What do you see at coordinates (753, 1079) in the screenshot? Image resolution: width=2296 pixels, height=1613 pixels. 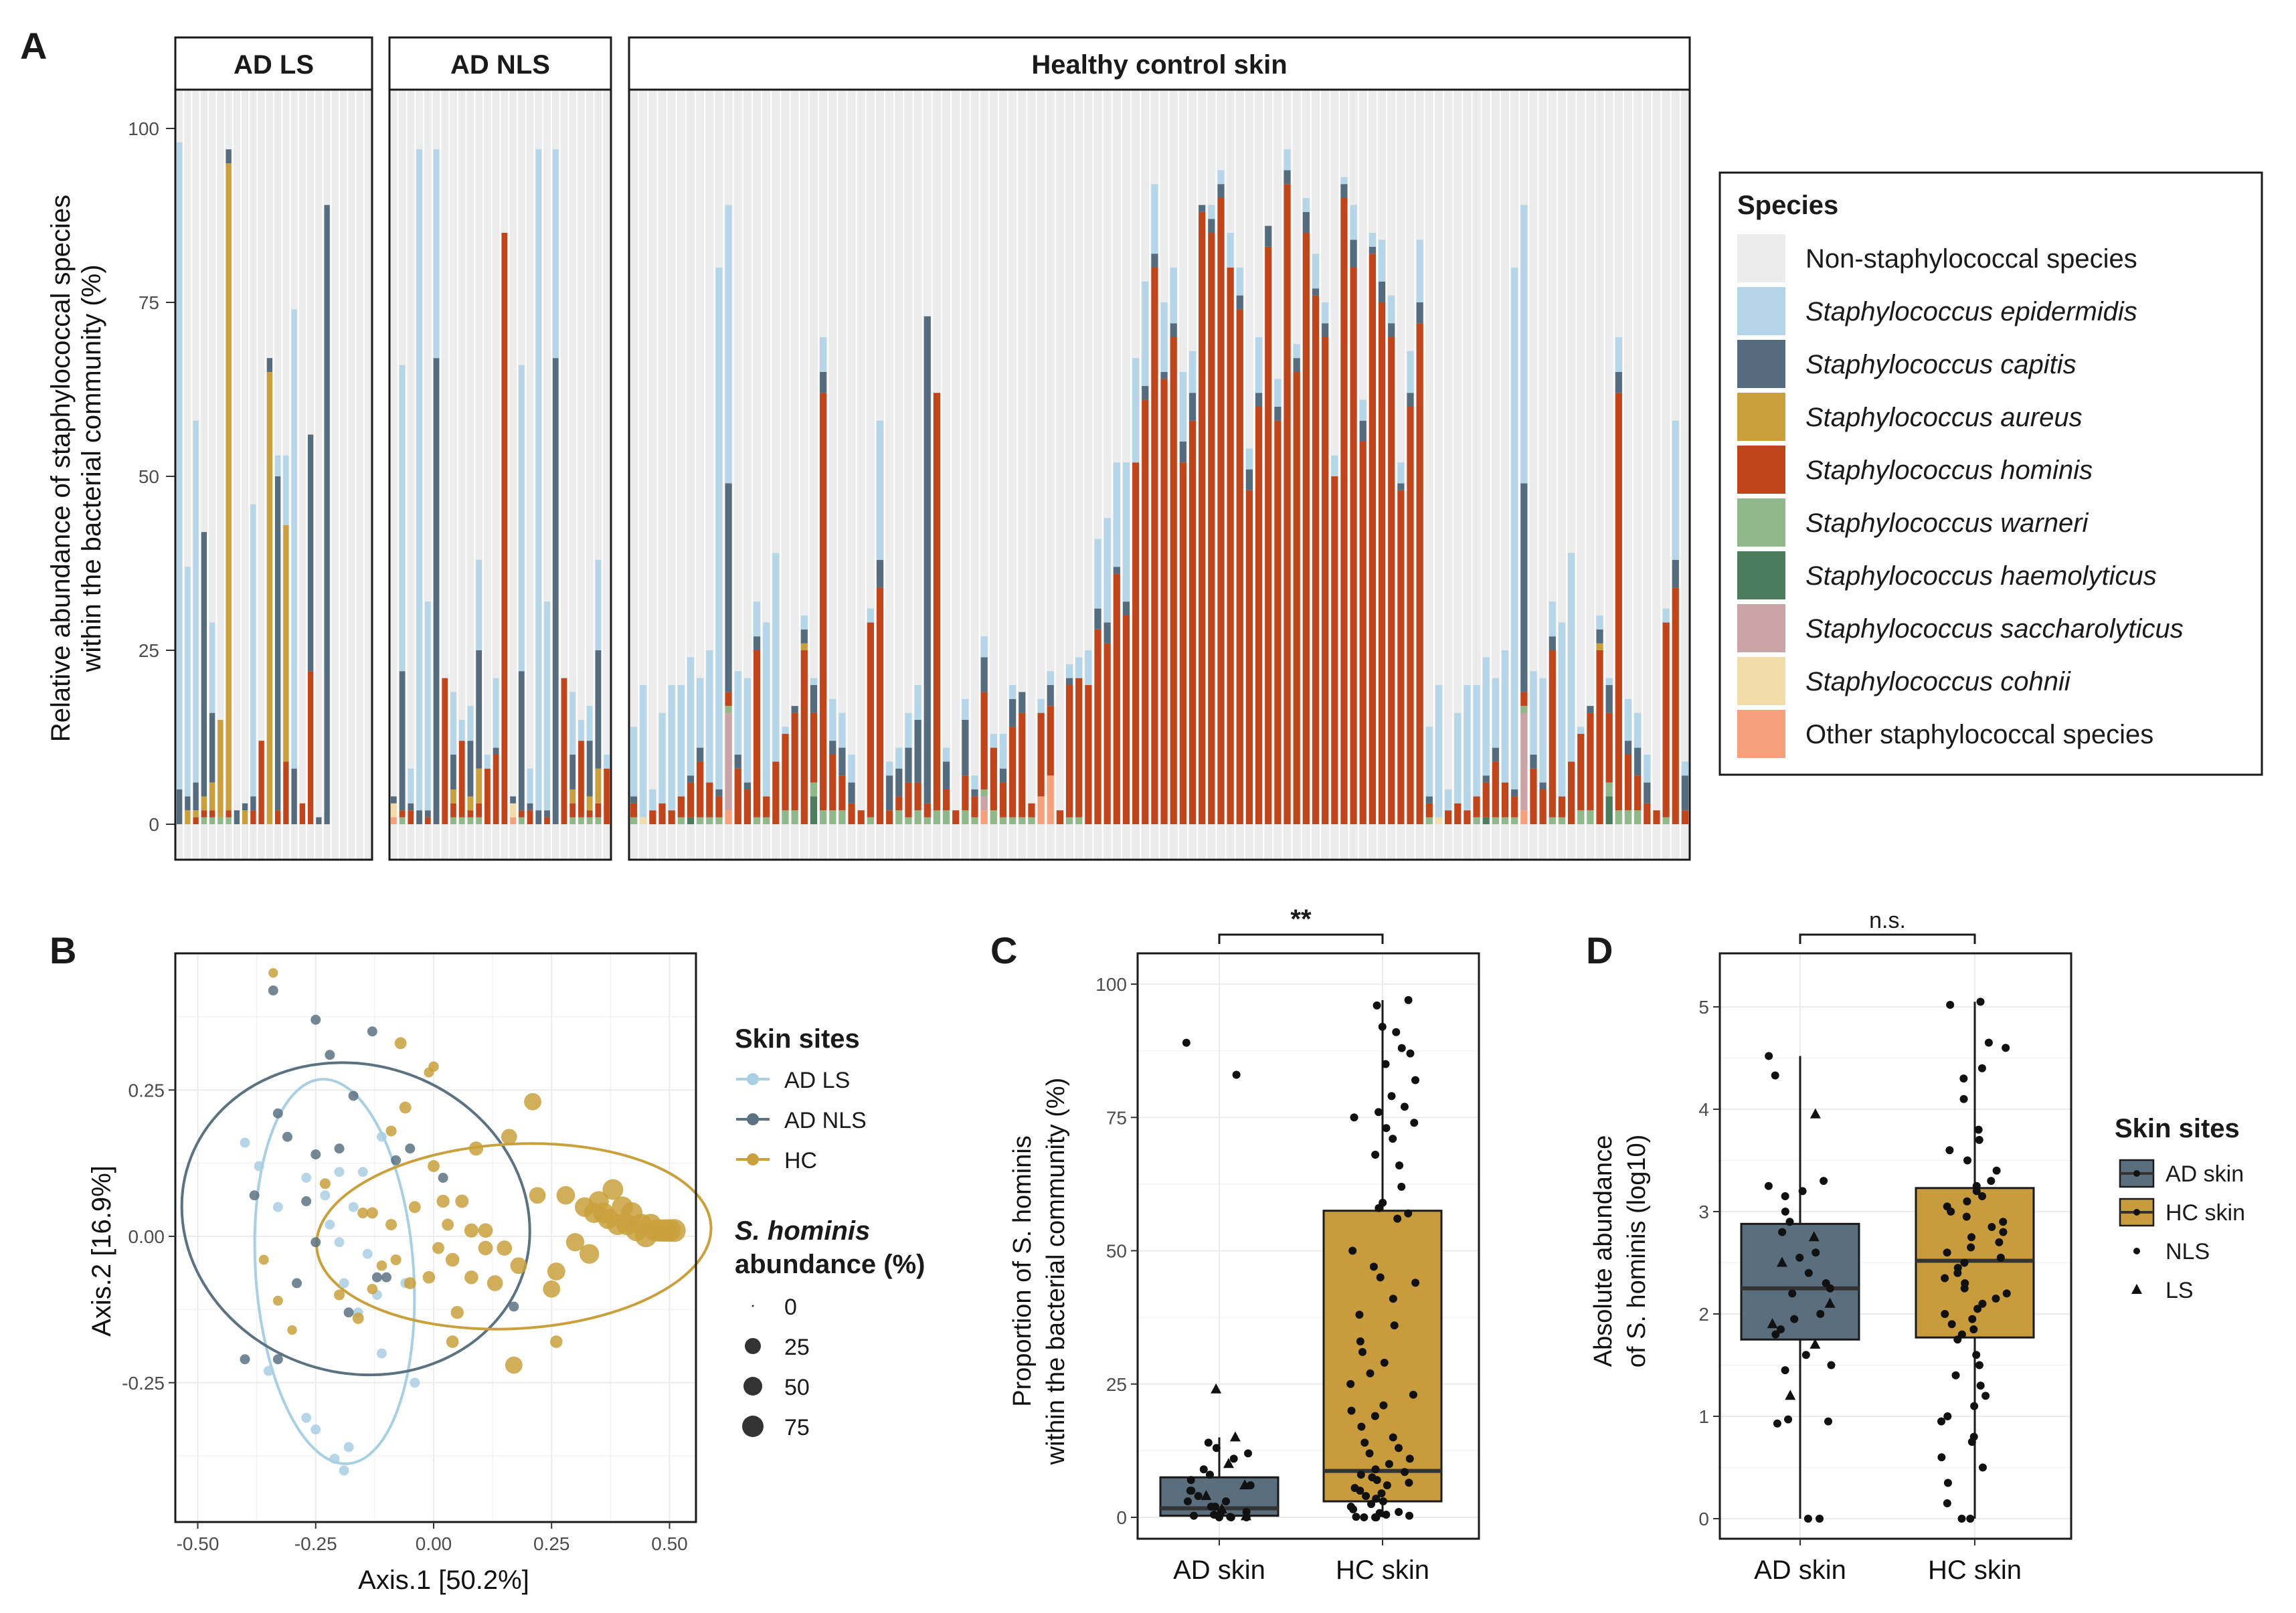 I see `legend-b-dot` at bounding box center [753, 1079].